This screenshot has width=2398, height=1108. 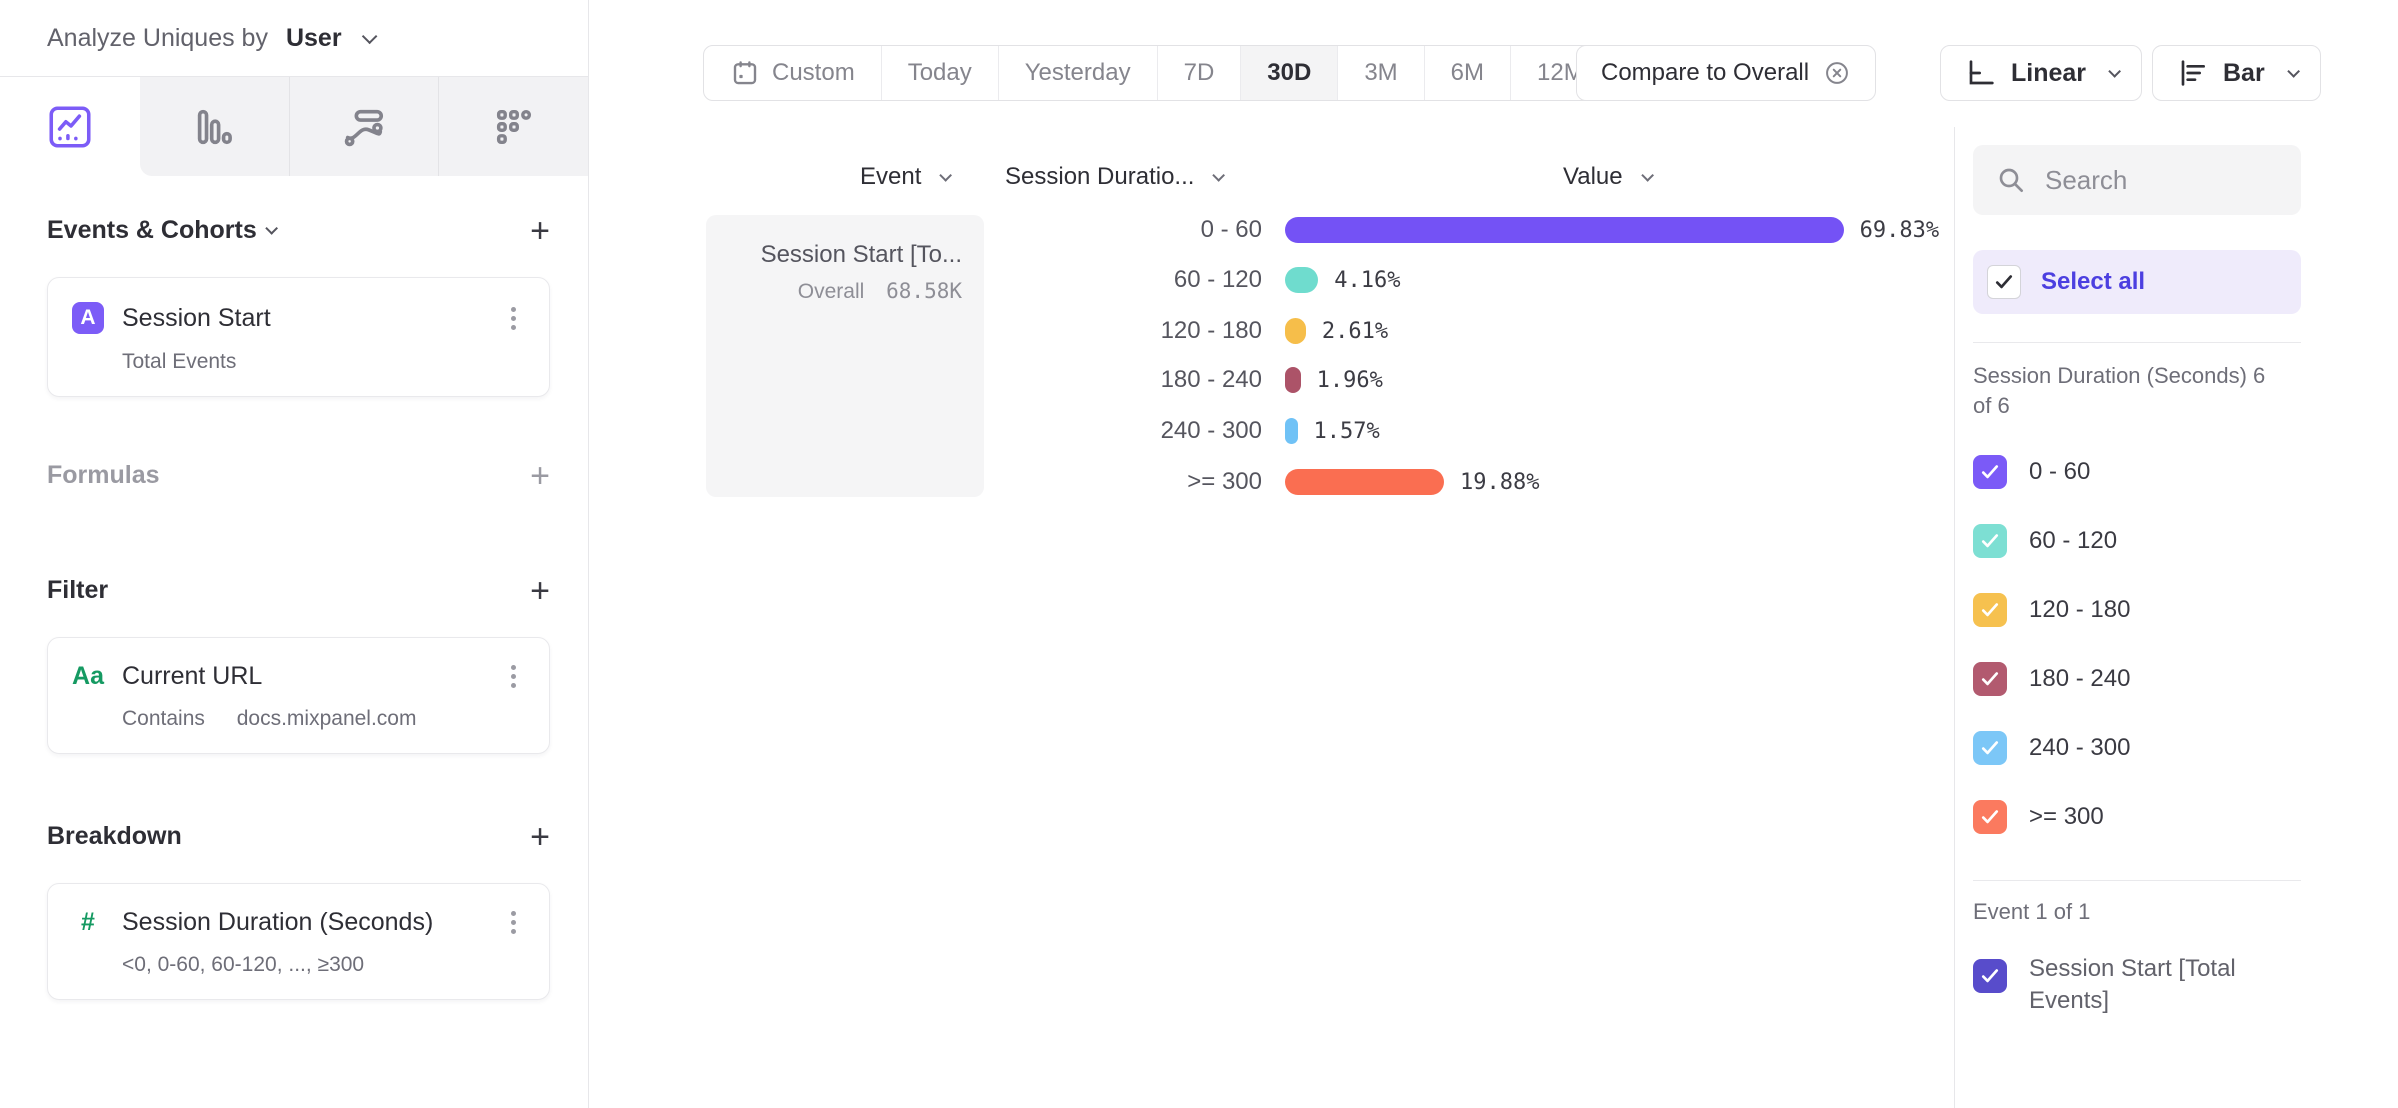 What do you see at coordinates (540, 230) in the screenshot?
I see `add-event-button: +` at bounding box center [540, 230].